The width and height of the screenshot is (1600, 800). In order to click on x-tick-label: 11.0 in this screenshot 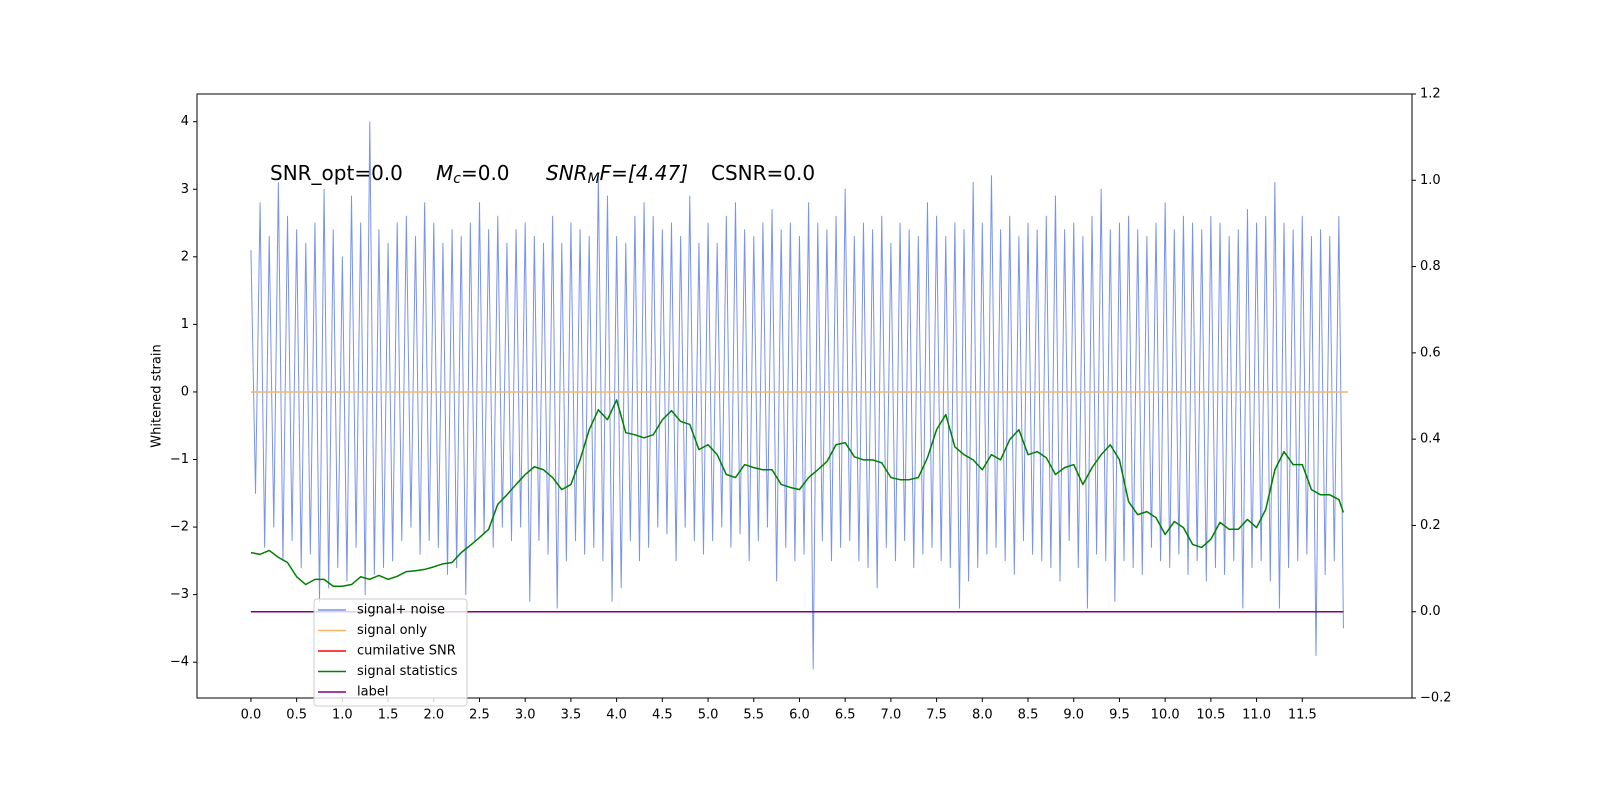, I will do `click(1256, 715)`.